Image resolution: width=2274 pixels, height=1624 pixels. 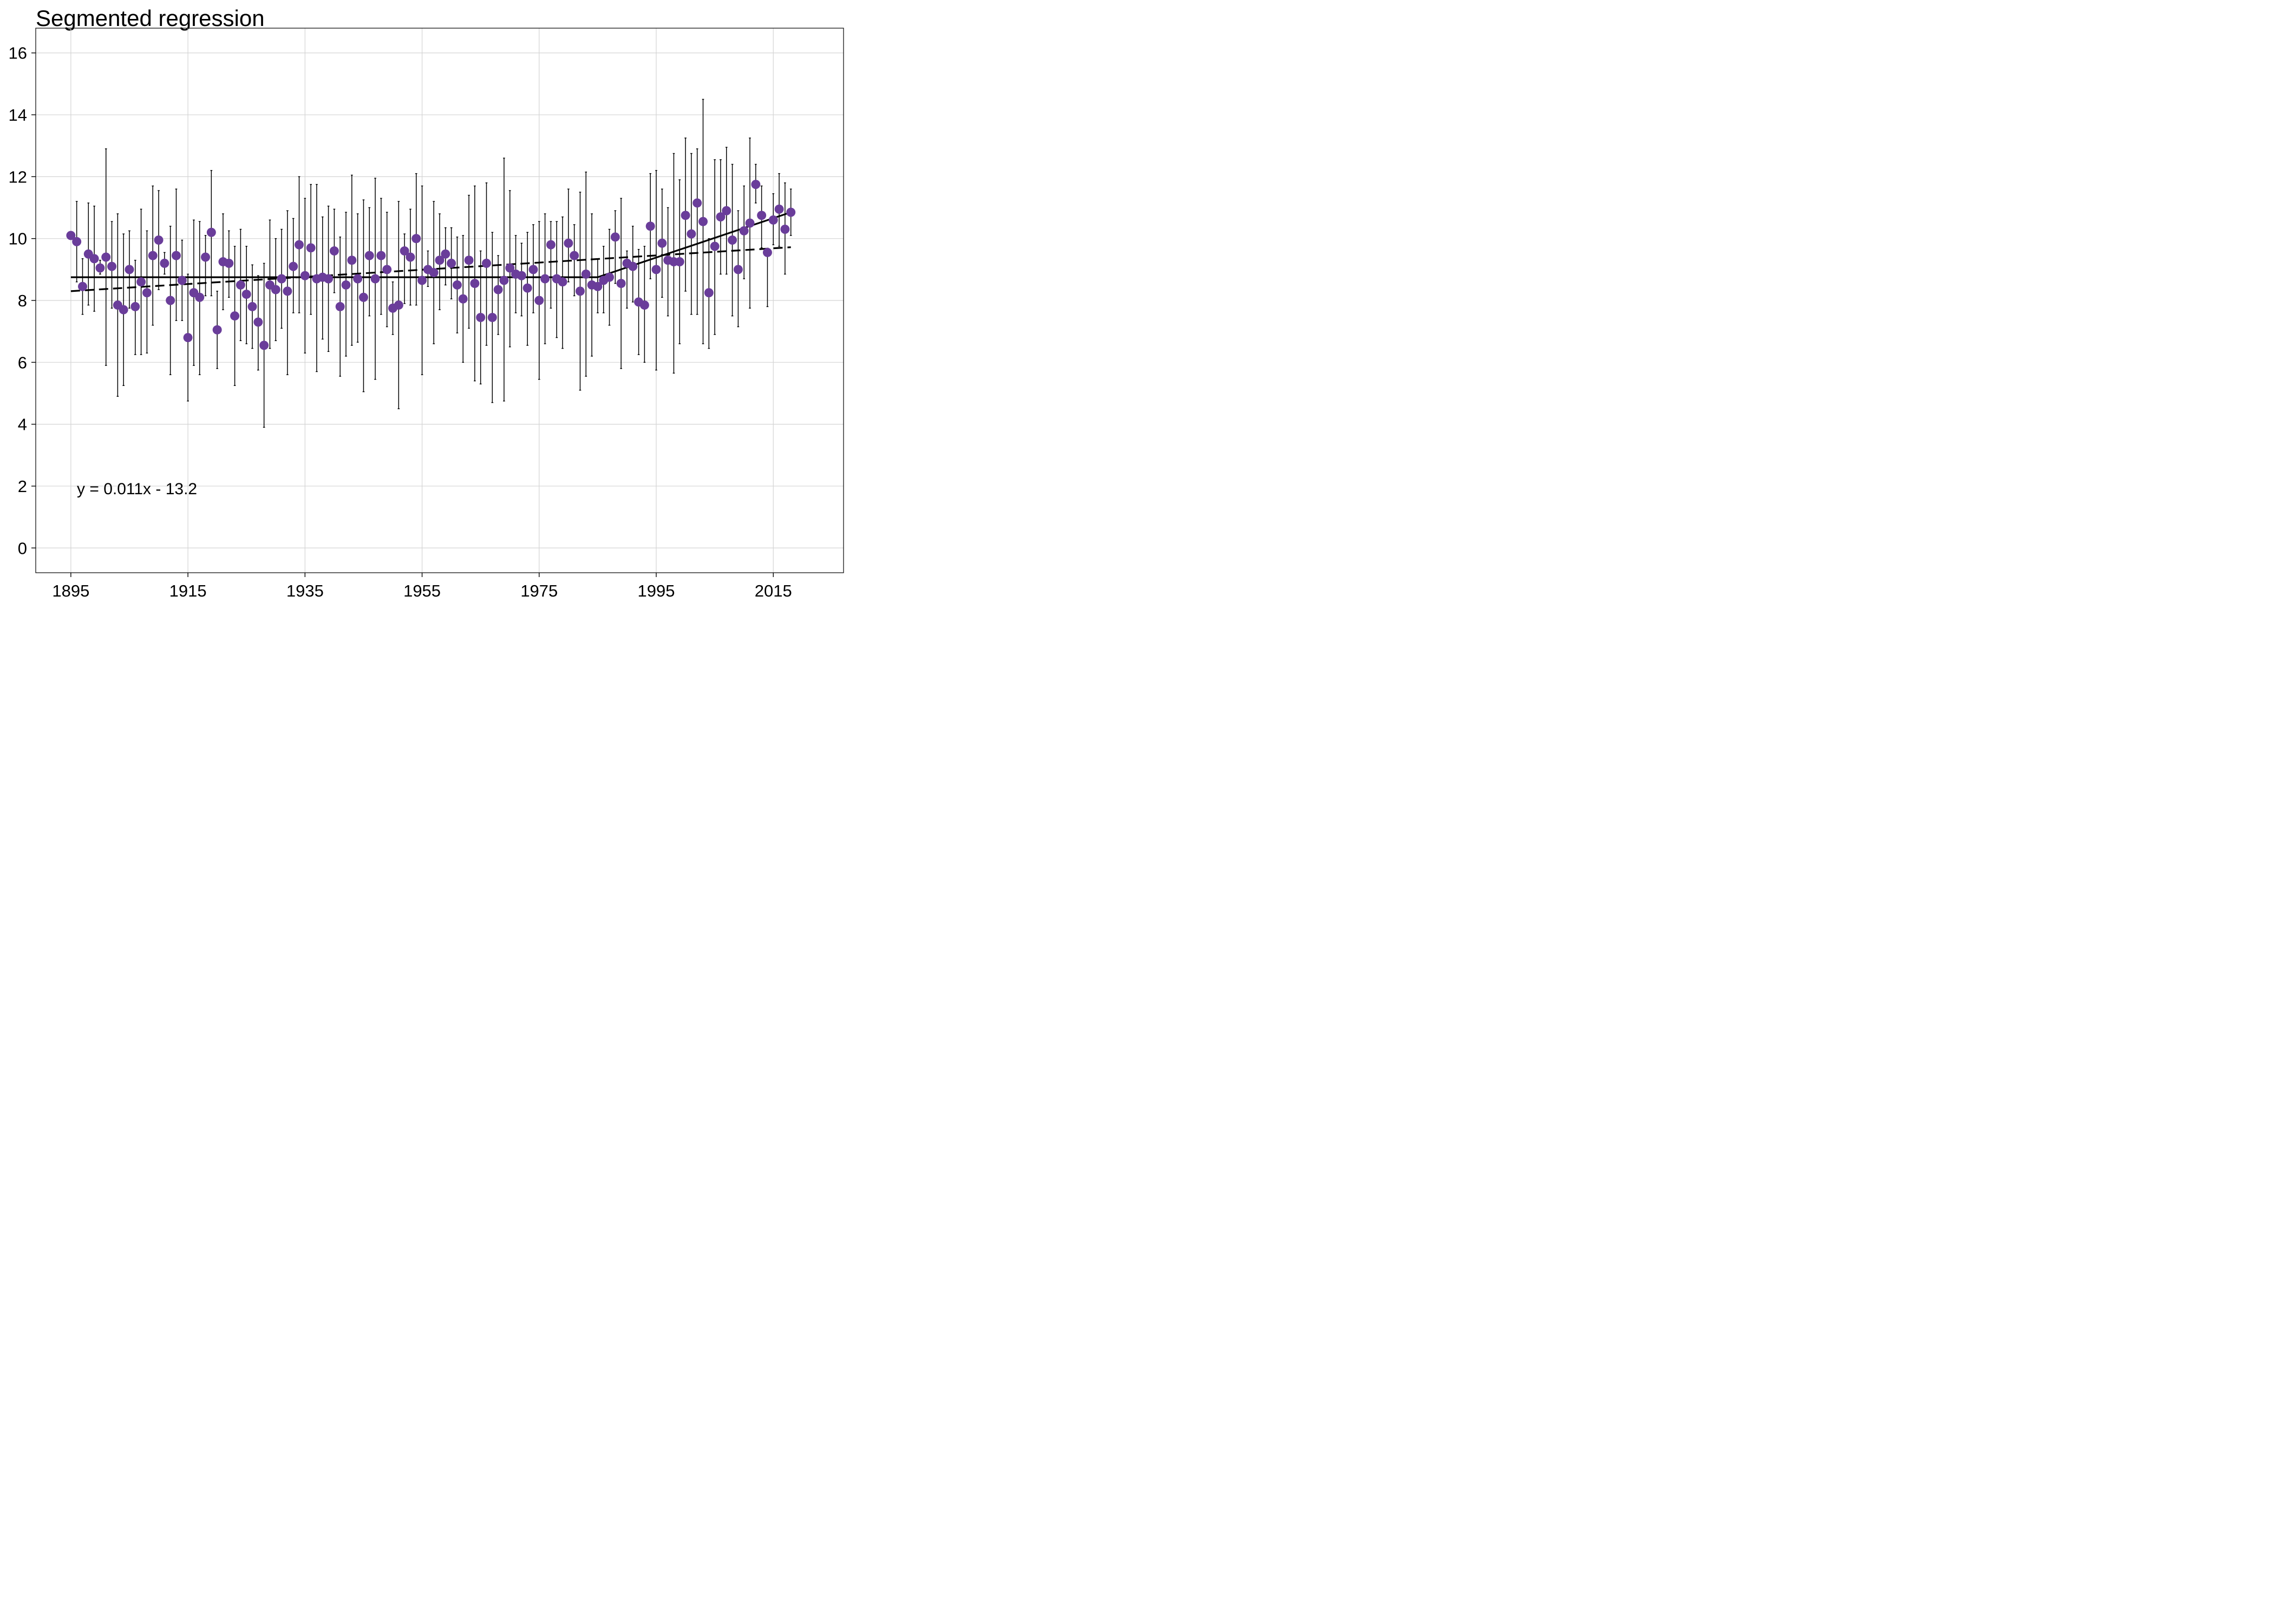 What do you see at coordinates (431, 244) in the screenshot?
I see `segmented-fit-line` at bounding box center [431, 244].